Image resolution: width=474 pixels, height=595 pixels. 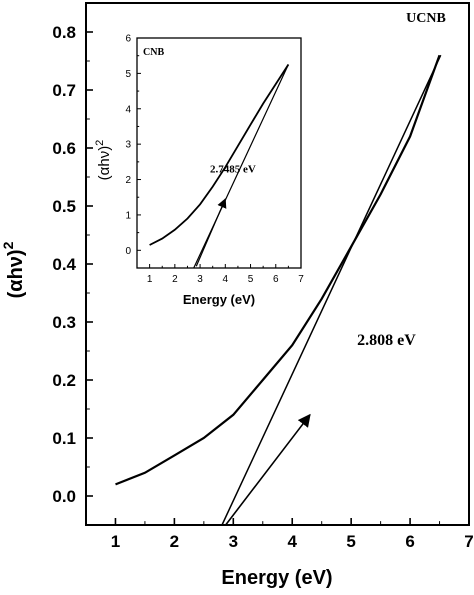 I want to click on main-y-tick-label: 0.3, so click(x=64, y=322).